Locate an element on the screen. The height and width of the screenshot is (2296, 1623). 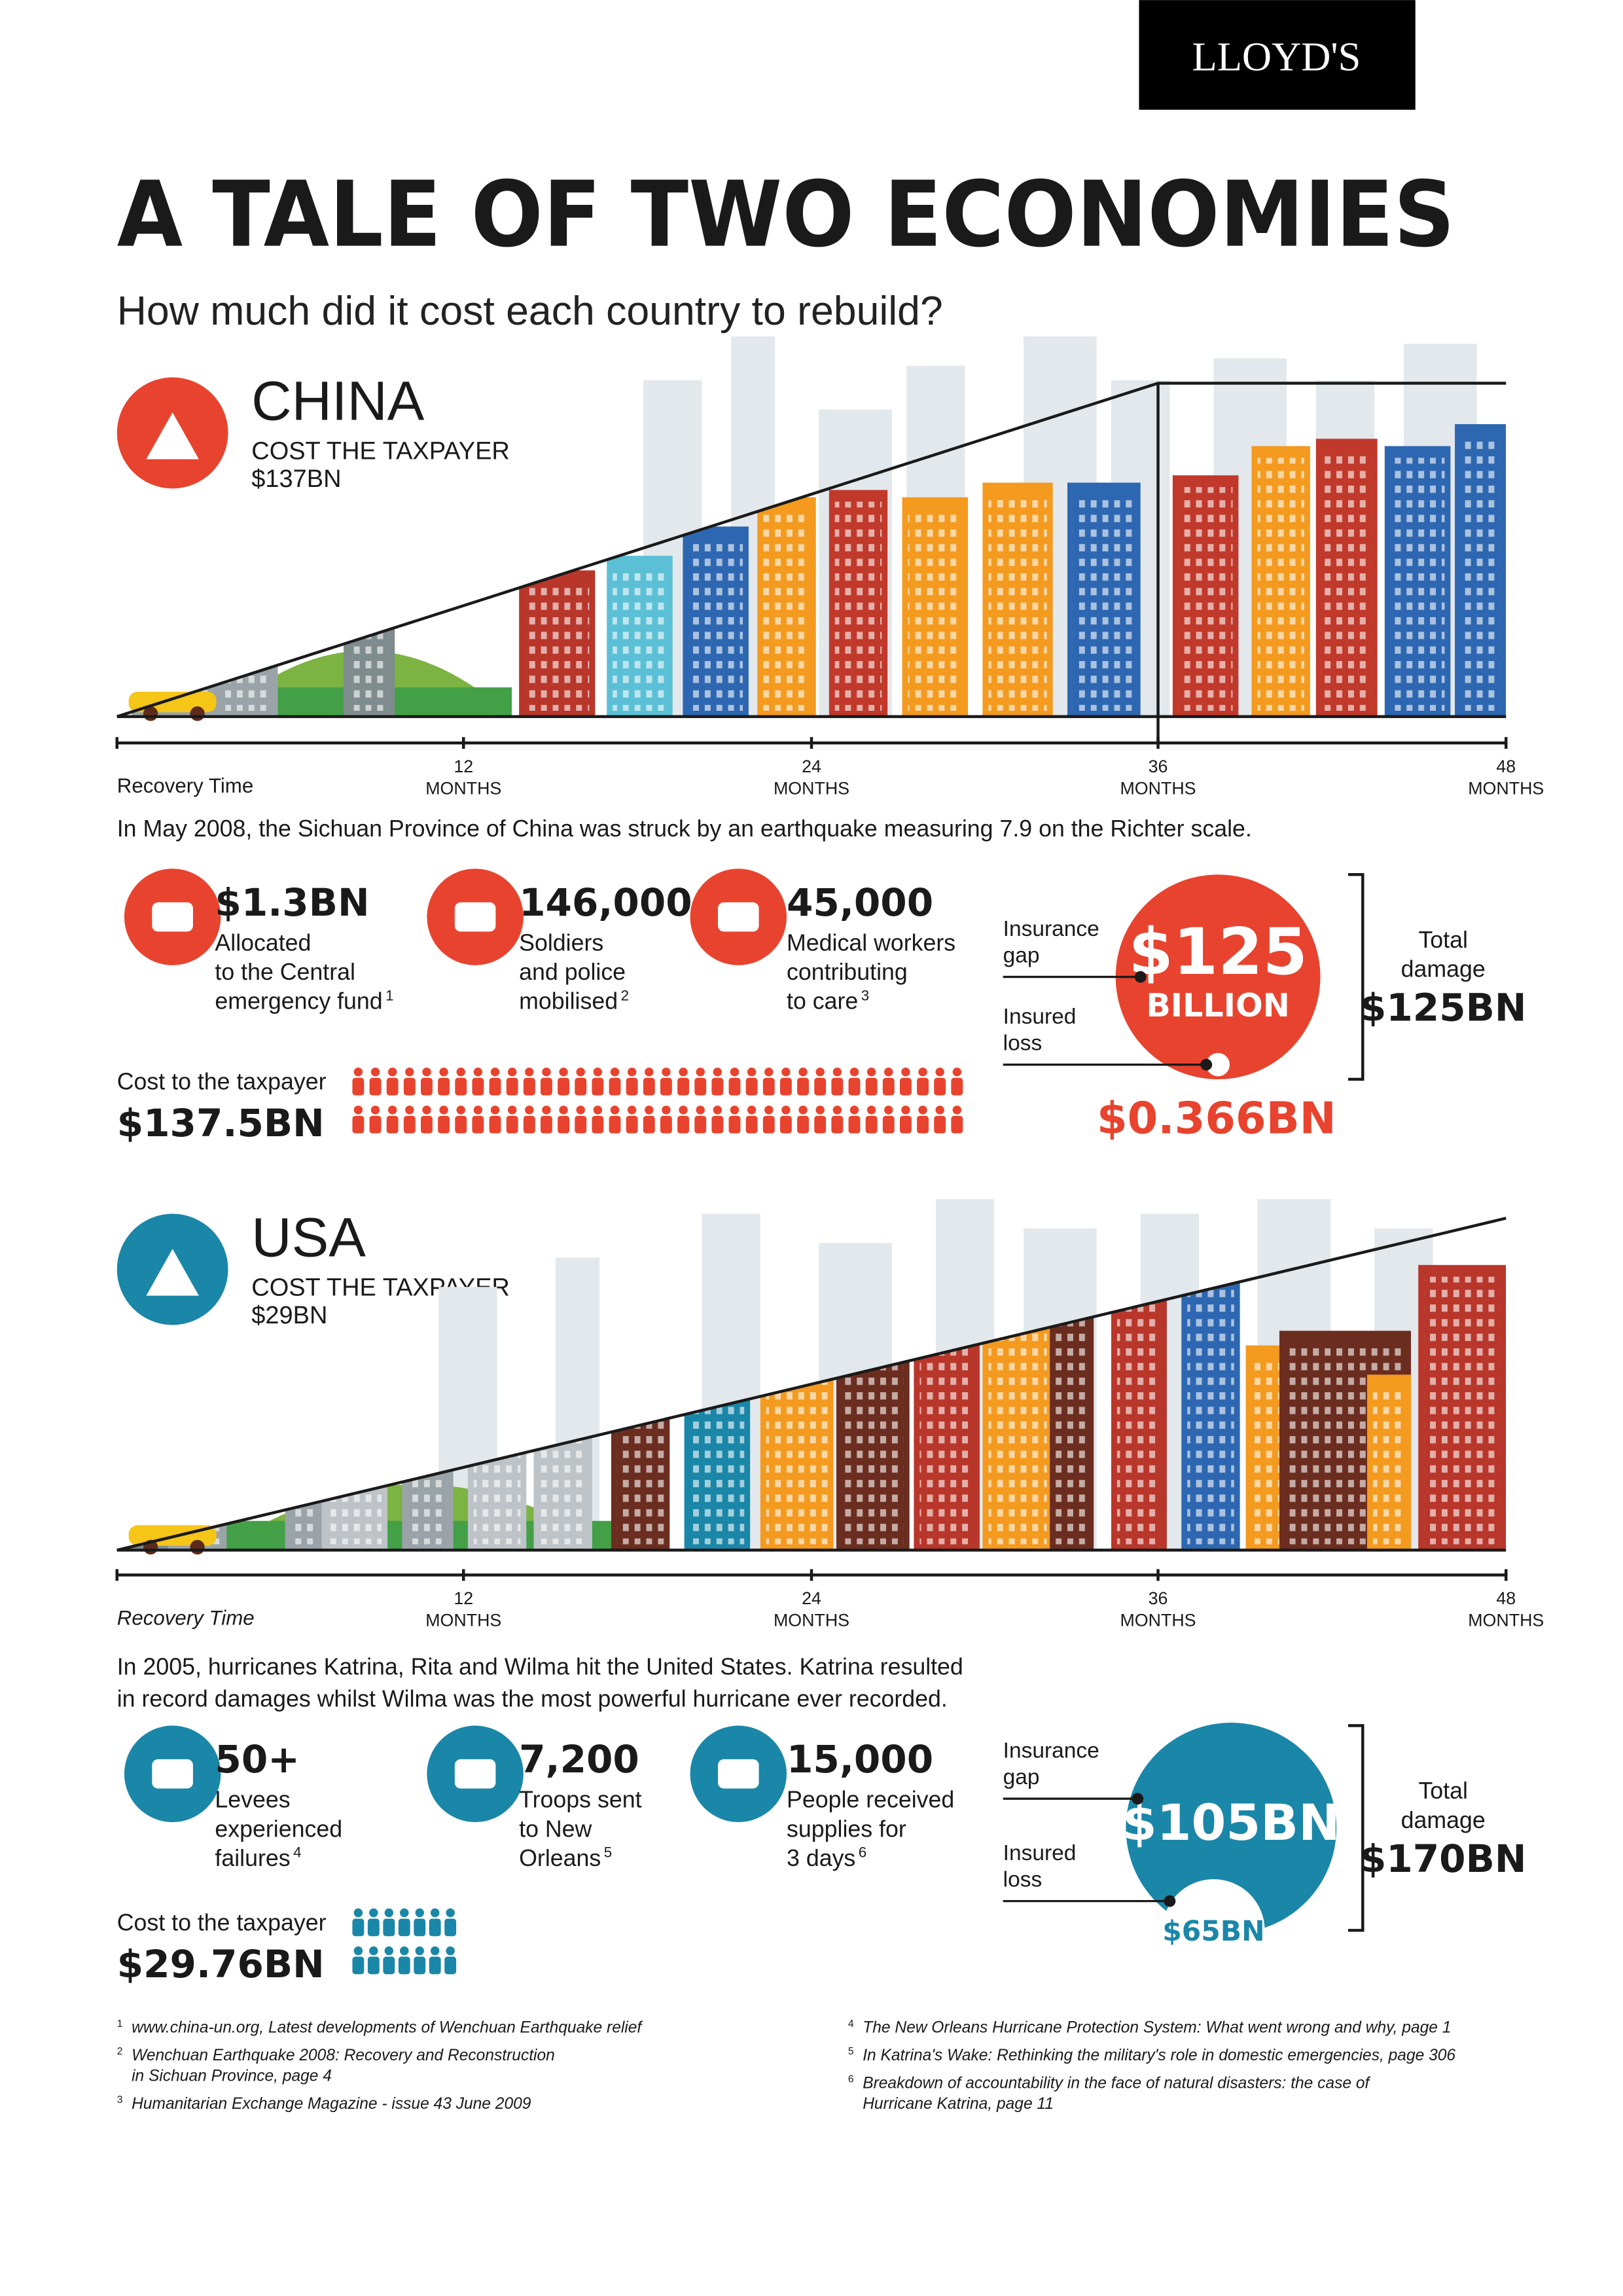
total-value: $170BN is located at coordinates (1444, 1859).